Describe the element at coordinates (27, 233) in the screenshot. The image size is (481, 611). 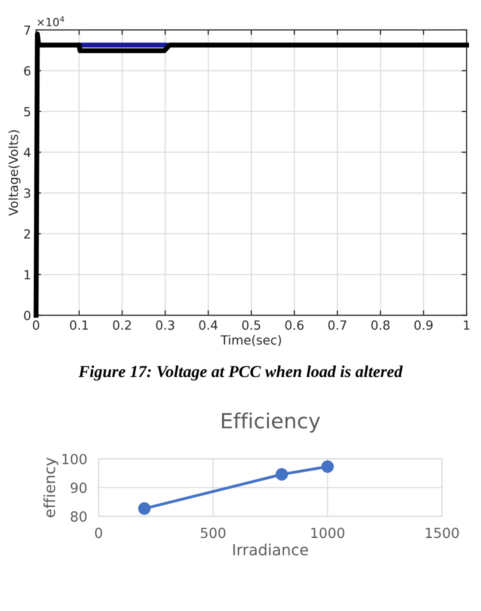
I see `y-tick-label: 2` at that location.